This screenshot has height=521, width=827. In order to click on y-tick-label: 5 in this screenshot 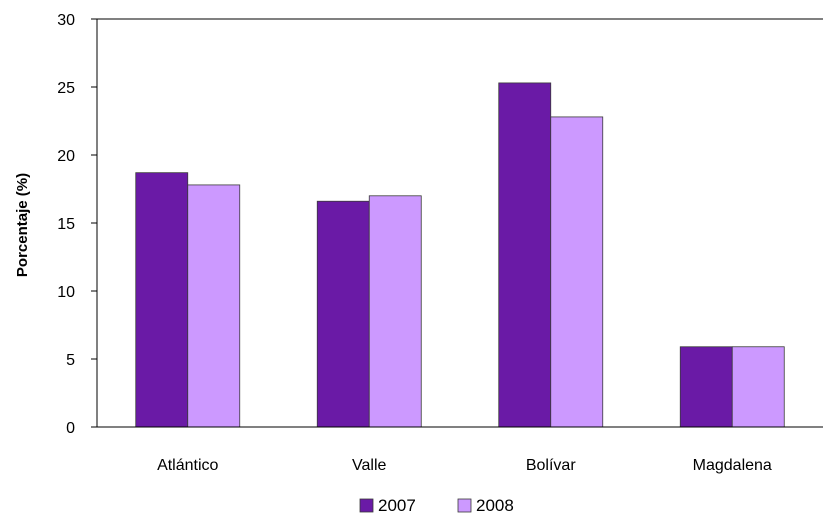, I will do `click(70, 360)`.